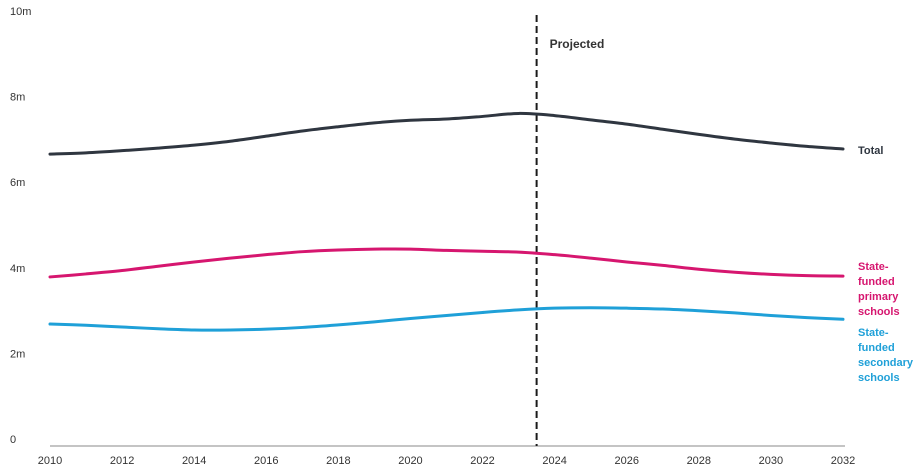  Describe the element at coordinates (446, 133) in the screenshot. I see `series-line-total` at that location.